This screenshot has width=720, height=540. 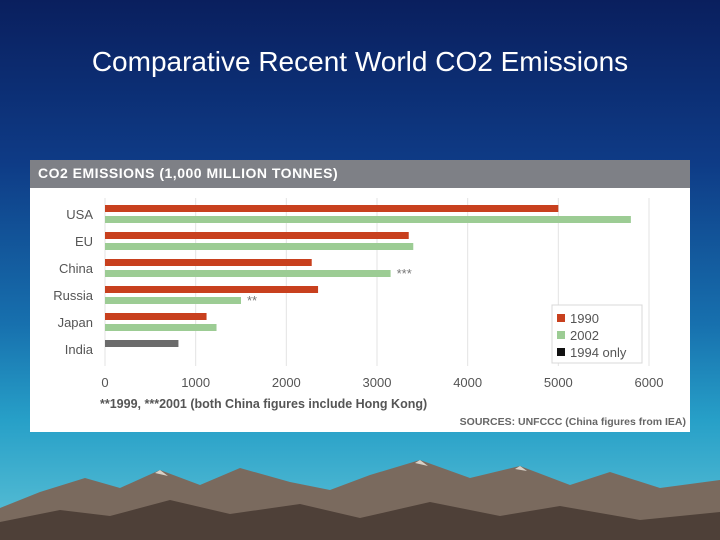 I want to click on x-tick-label-1000: 1000, so click(x=195, y=382).